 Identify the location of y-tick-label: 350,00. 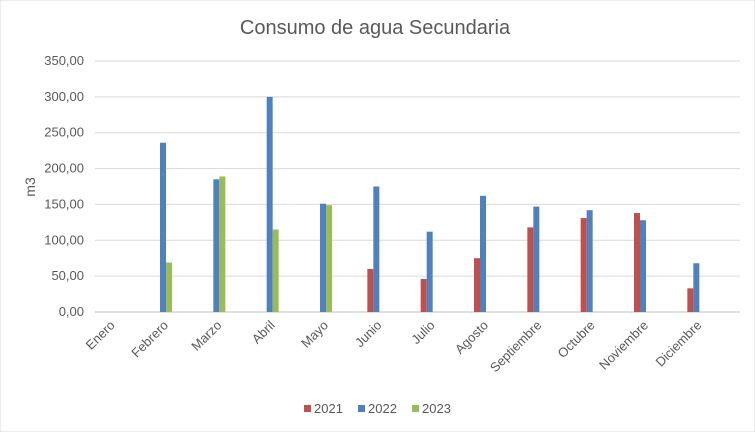
(64, 60).